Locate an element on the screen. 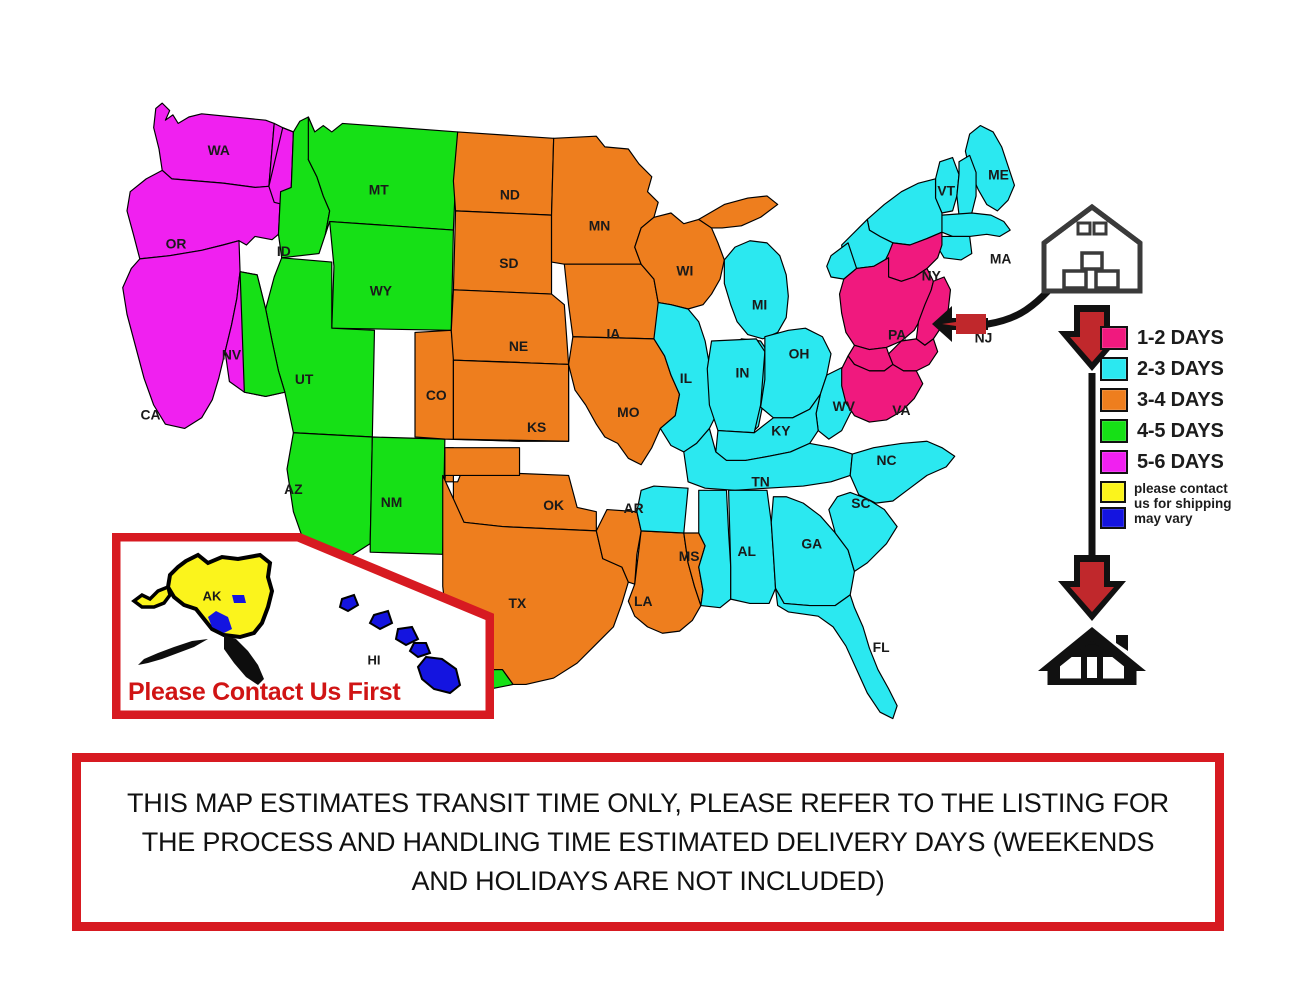 Image resolution: width=1300 pixels, height=1000 pixels. legend-note-text: please contact us for shipping may vary is located at coordinates (1183, 503).